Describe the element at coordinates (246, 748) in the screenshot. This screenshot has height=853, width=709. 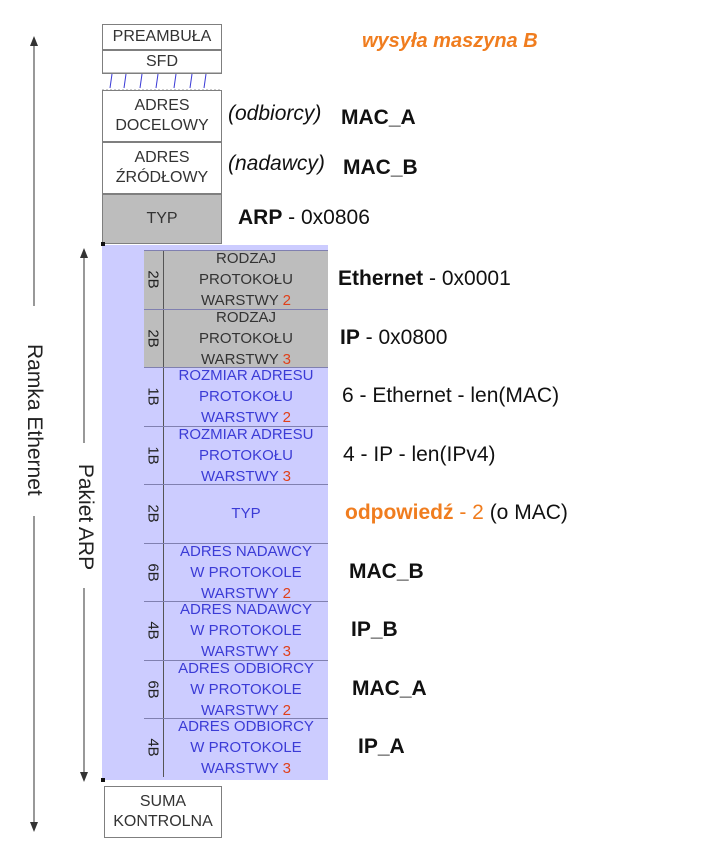
I see `field-text: ADRES ODBIORCY W PROTOKOLE WARSTWY 3` at that location.